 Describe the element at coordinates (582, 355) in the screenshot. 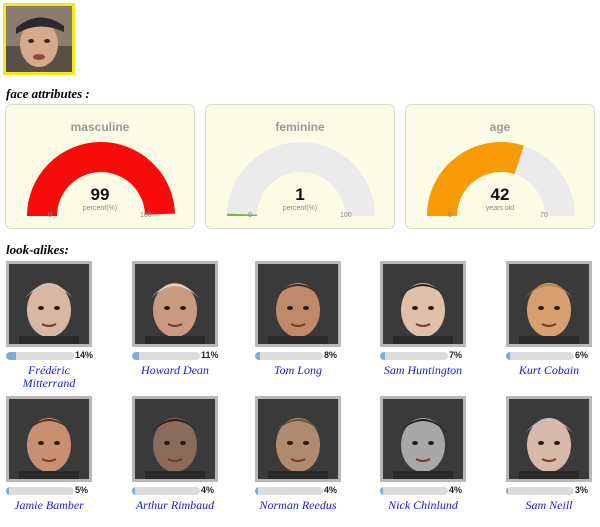

I see `similarity-percent: 6%` at that location.